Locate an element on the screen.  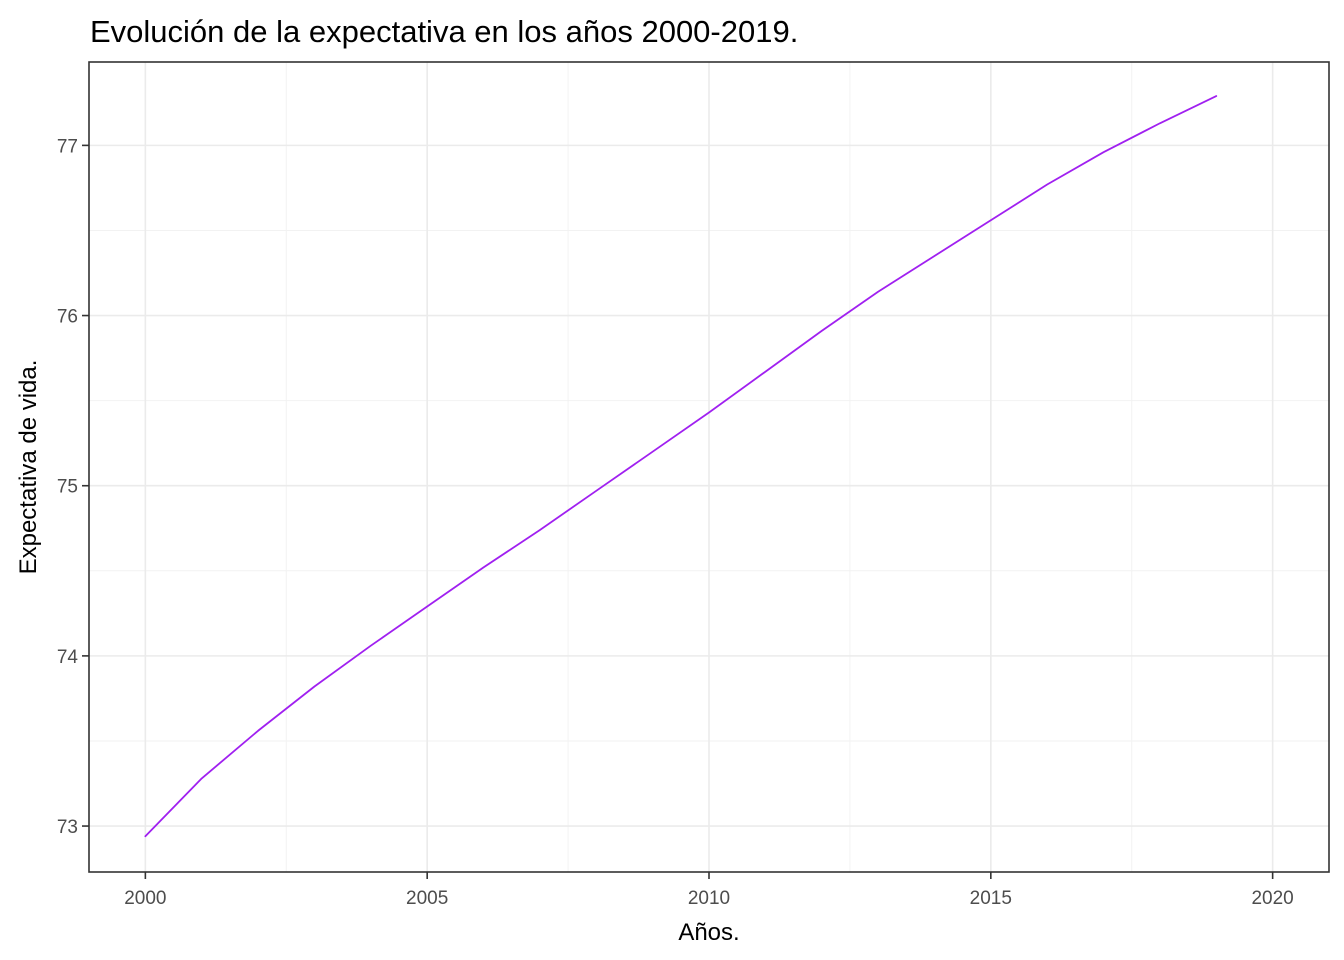
y-axis-title: Expectativa de vida. is located at coordinates (28, 467).